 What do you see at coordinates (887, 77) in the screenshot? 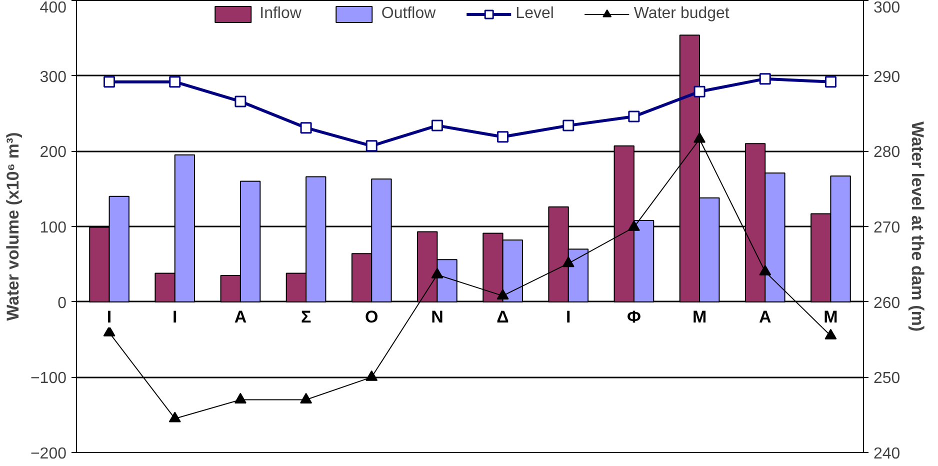
I see `y2-tick-label: 290` at bounding box center [887, 77].